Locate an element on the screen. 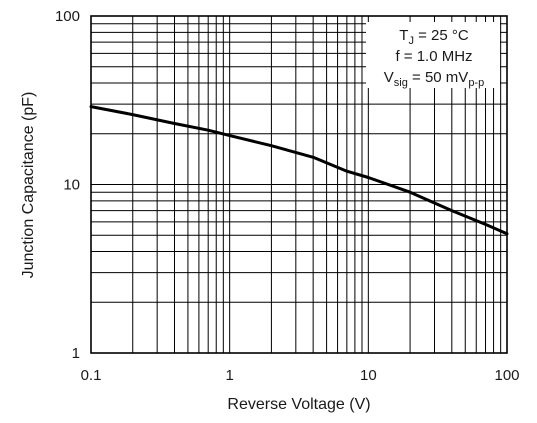 The width and height of the screenshot is (537, 423). condition-signal-voltage: Vsig = 50 mVp-p is located at coordinates (434, 79).